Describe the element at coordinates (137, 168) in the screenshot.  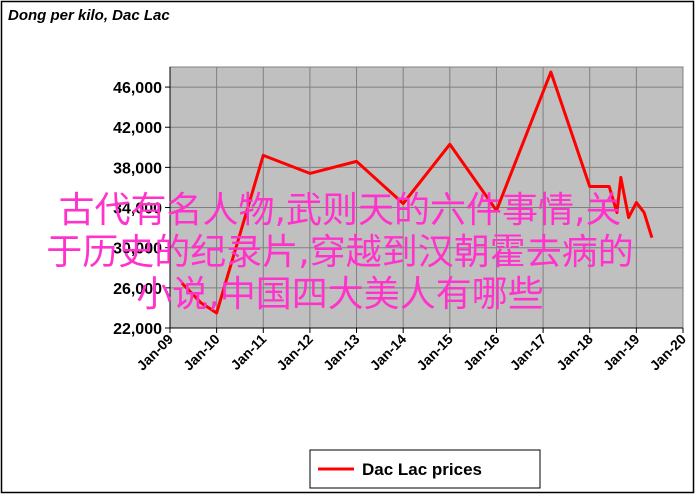
I see `y-tick-label: 38,000` at that location.